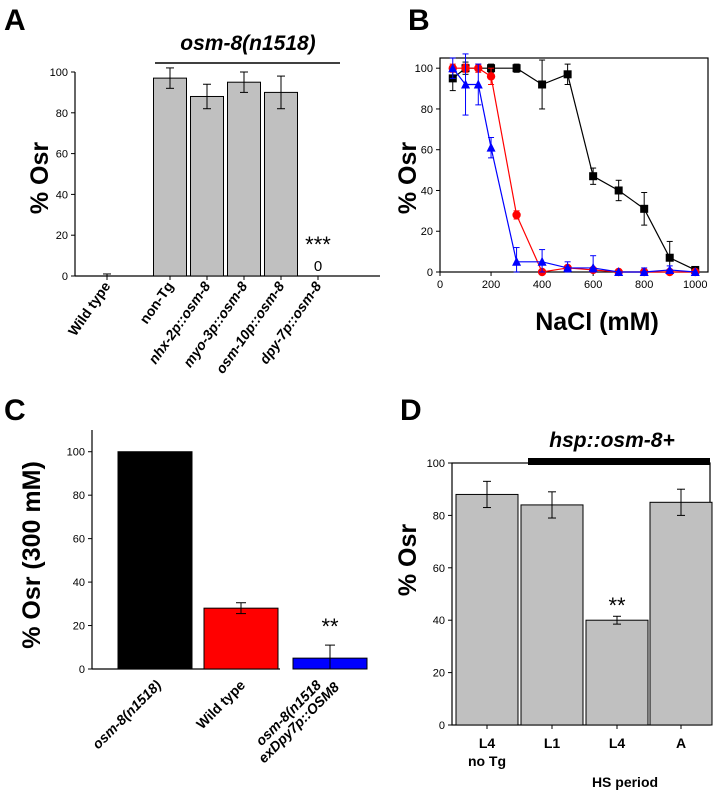 The height and width of the screenshot is (800, 718). What do you see at coordinates (15, 20) in the screenshot?
I see `panel-letter-a: A` at bounding box center [15, 20].